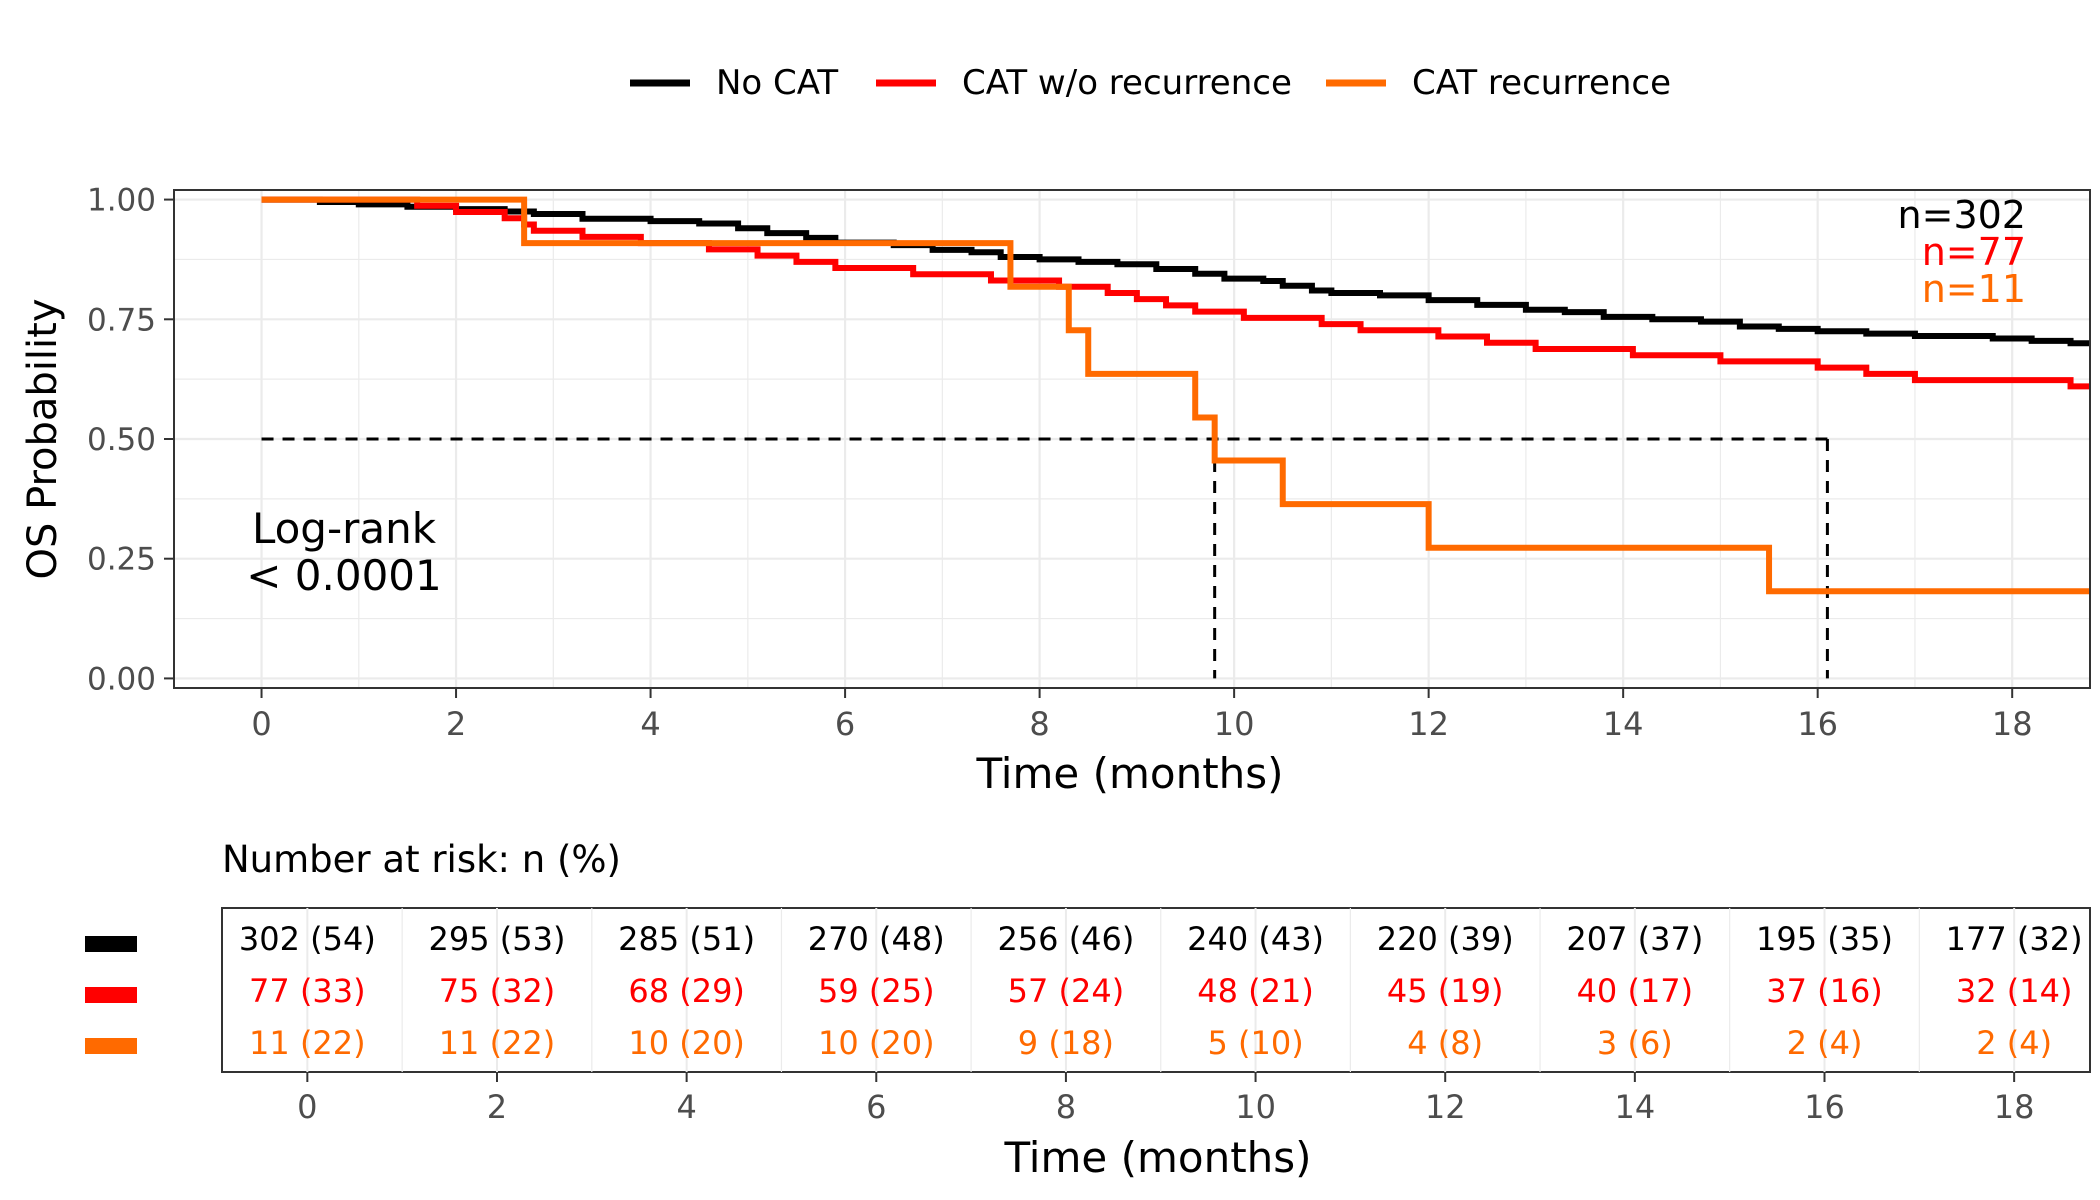  Describe the element at coordinates (1634, 1107) in the screenshot. I see `risk-x-tick-label: 14` at that location.